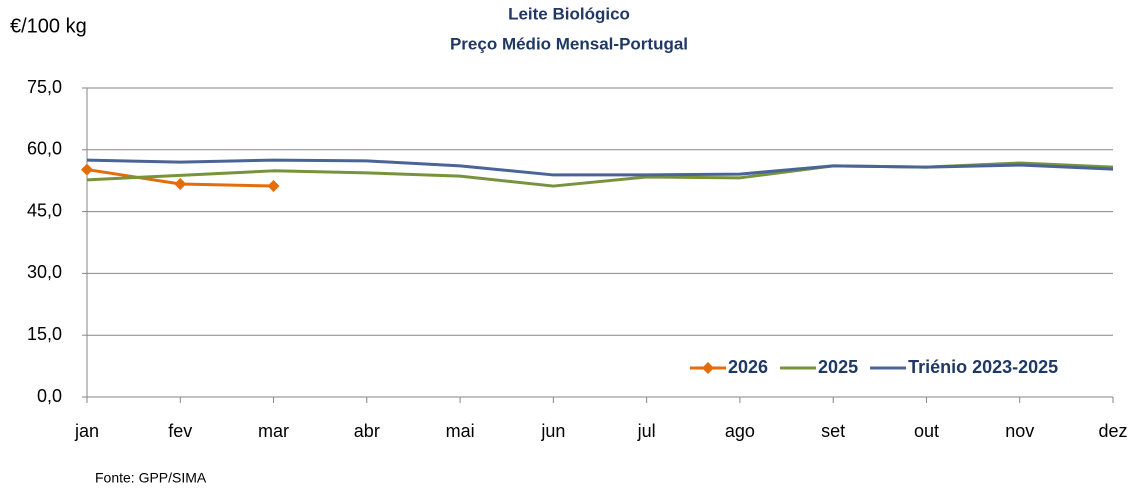 The image size is (1139, 492). I want to click on y-tick-label: 30,0, so click(44, 272).